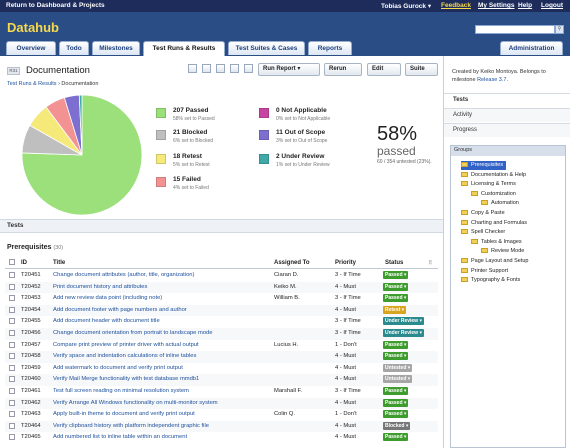 The width and height of the screenshot is (570, 448). Describe the element at coordinates (398, 367) in the screenshot. I see `status-dropdown: Untested ▾` at that location.